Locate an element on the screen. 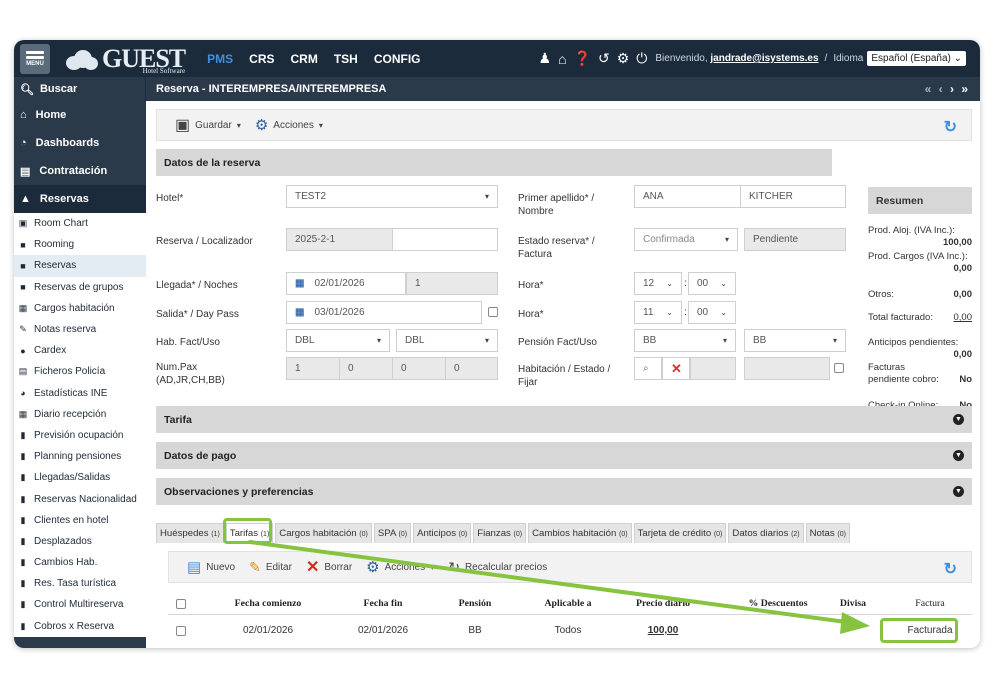  sidebar-item-tasa-turistica: ▮ Res. Tasa turística is located at coordinates (80, 583).